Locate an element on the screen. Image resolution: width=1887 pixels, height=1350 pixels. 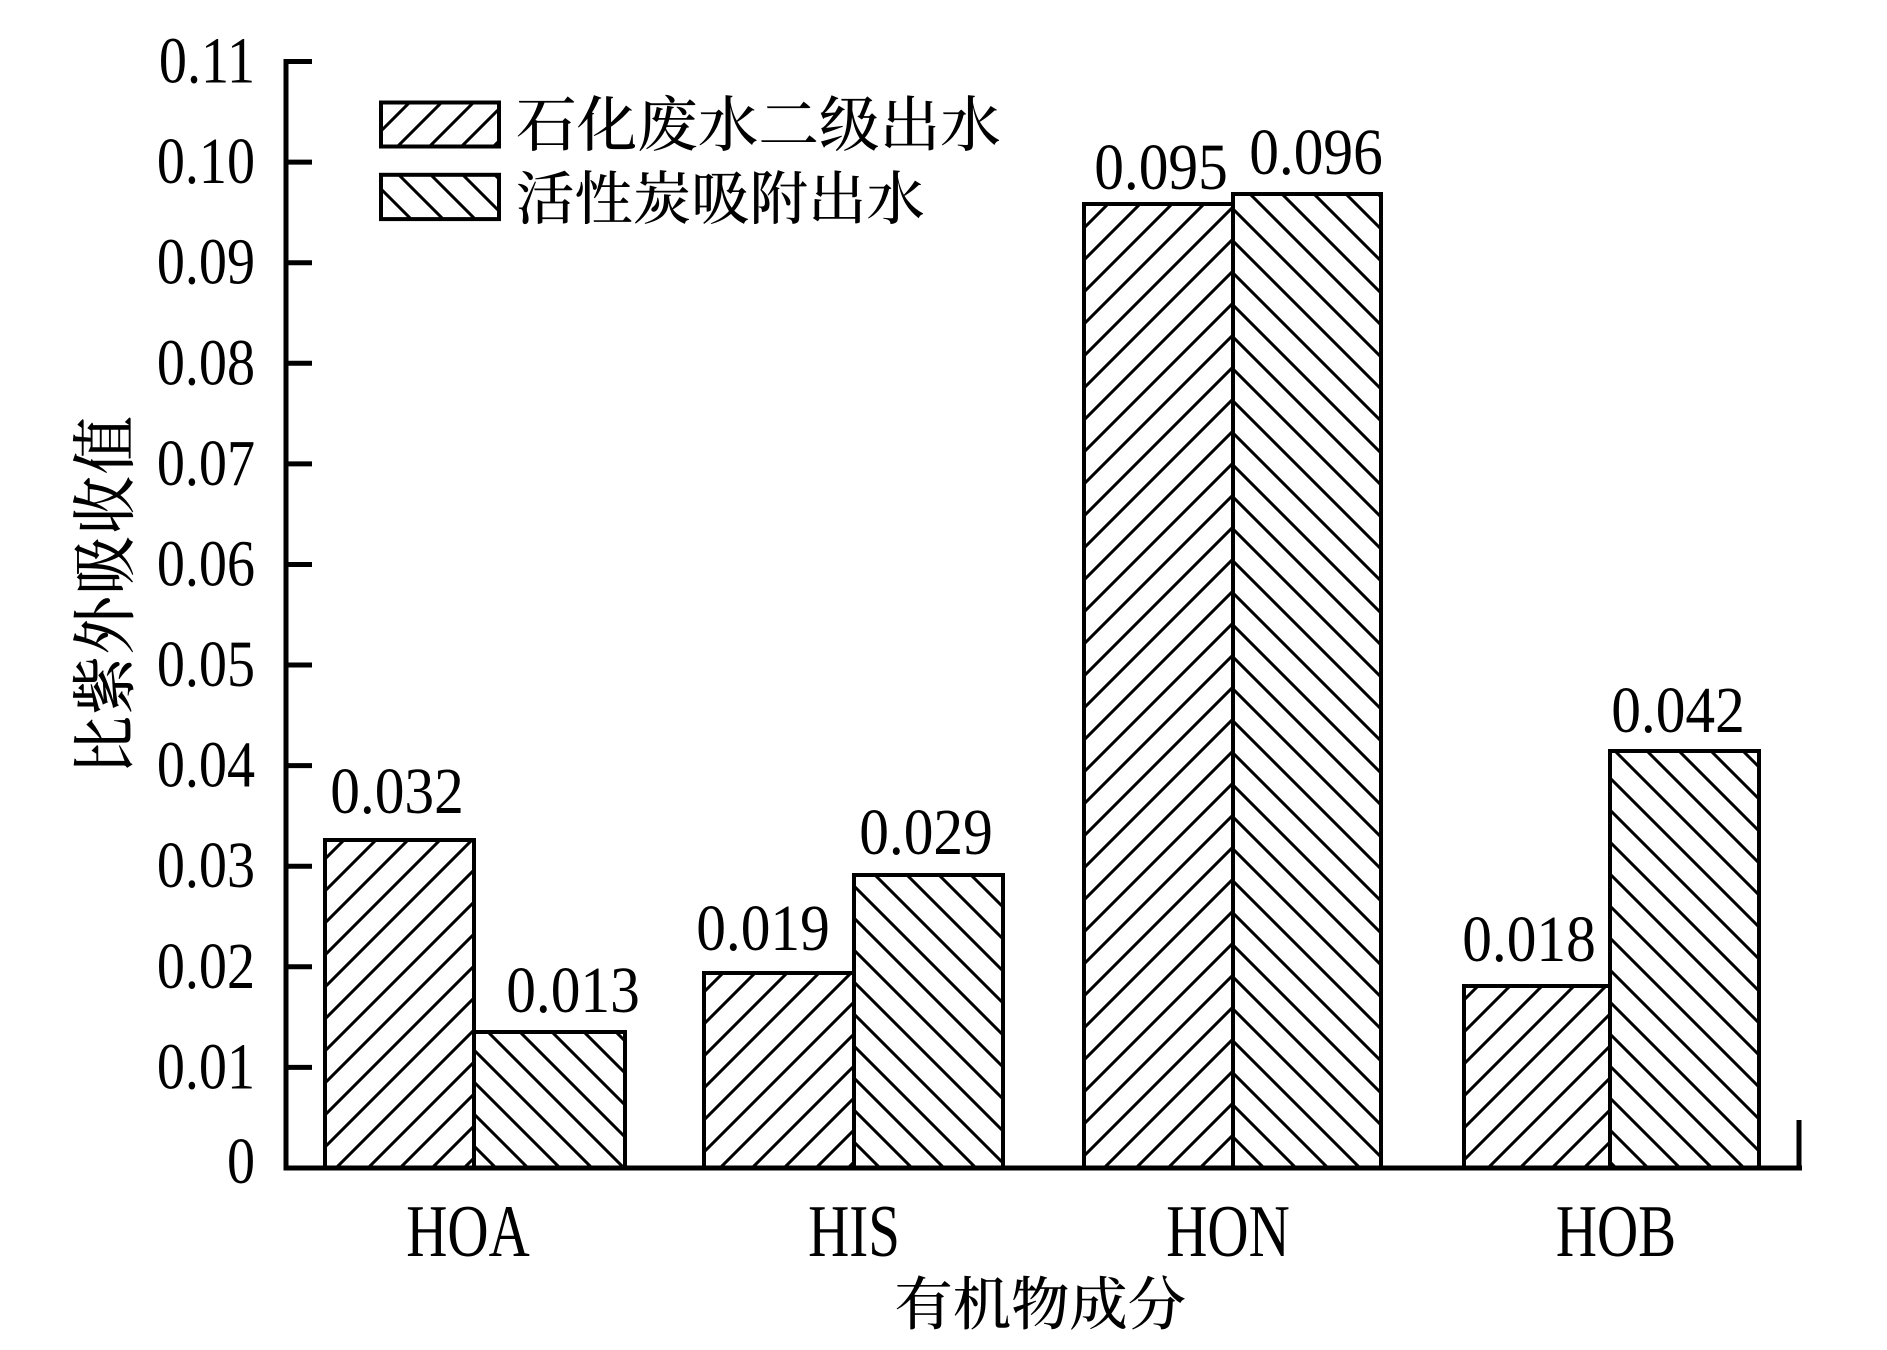
svg-text: 0.013 is located at coordinates (573, 990).